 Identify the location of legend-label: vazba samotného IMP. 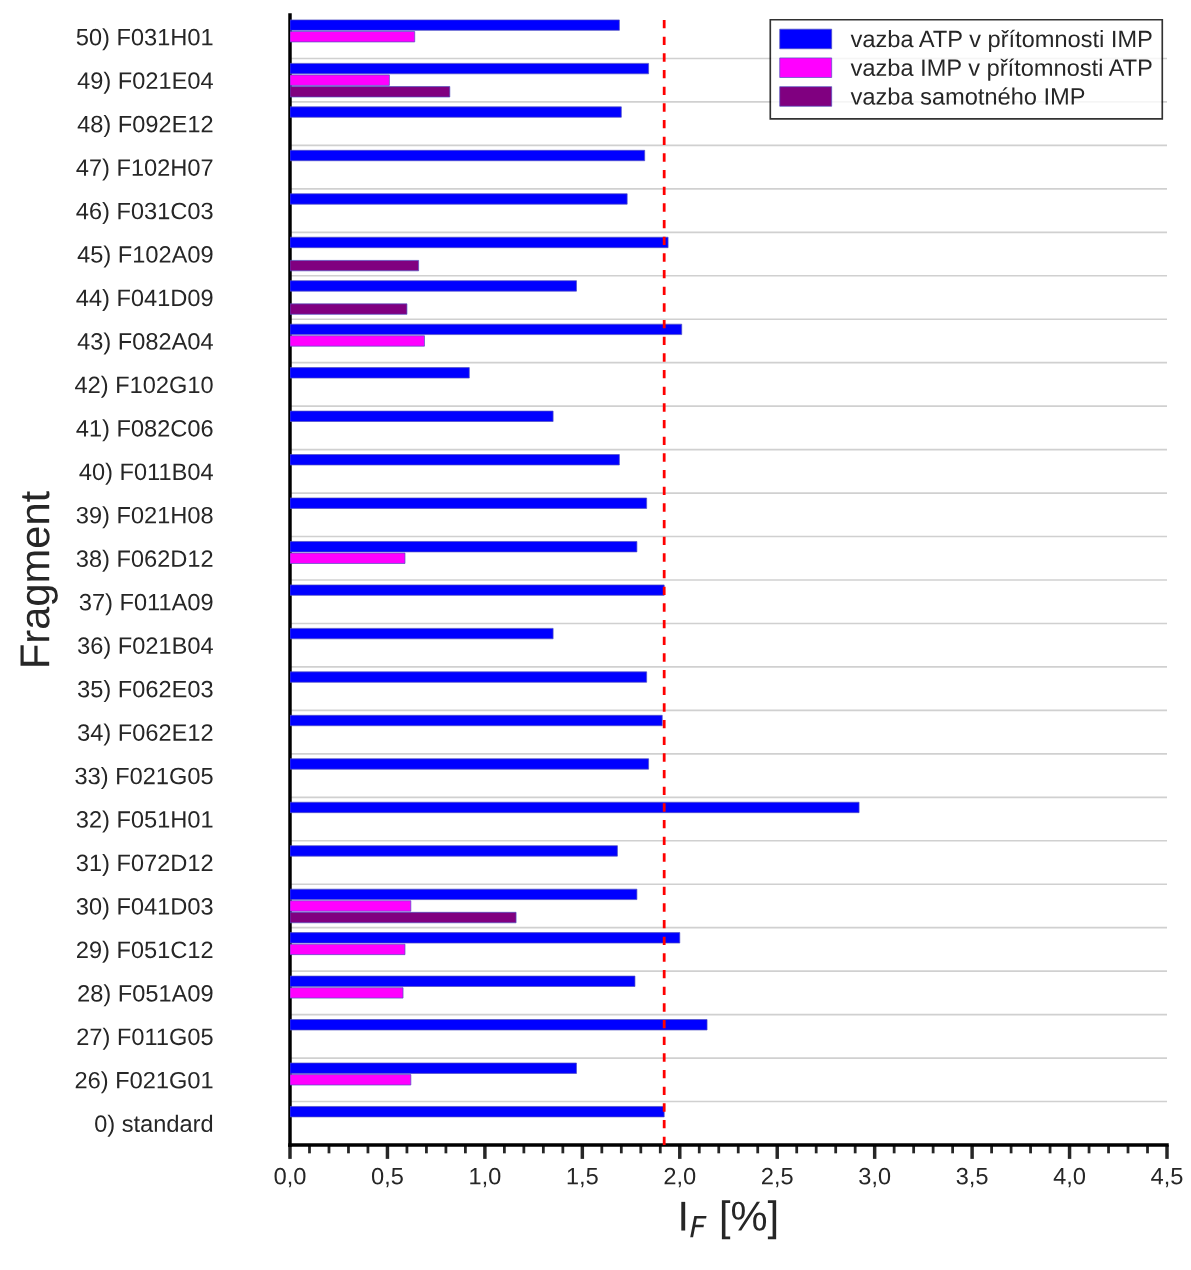
(967, 96).